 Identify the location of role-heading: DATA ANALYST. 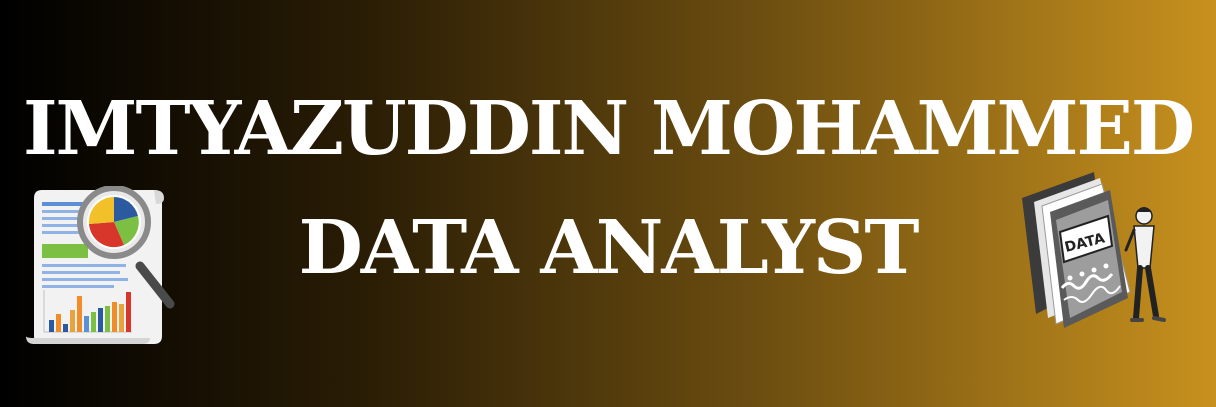
(609, 248).